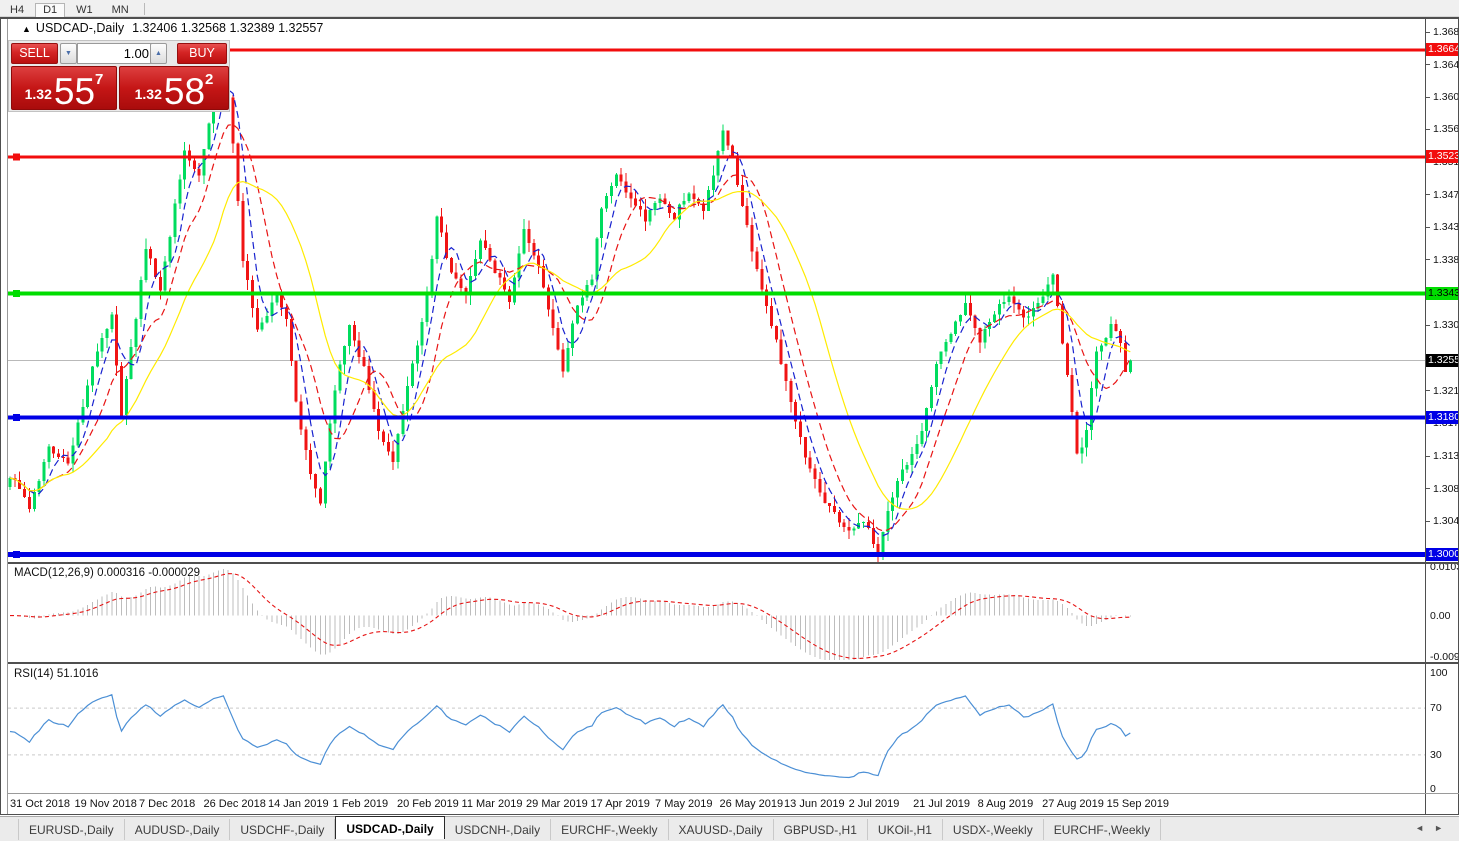  What do you see at coordinates (1446, 129) in the screenshot?
I see `price-tick-label: 1.35600` at bounding box center [1446, 129].